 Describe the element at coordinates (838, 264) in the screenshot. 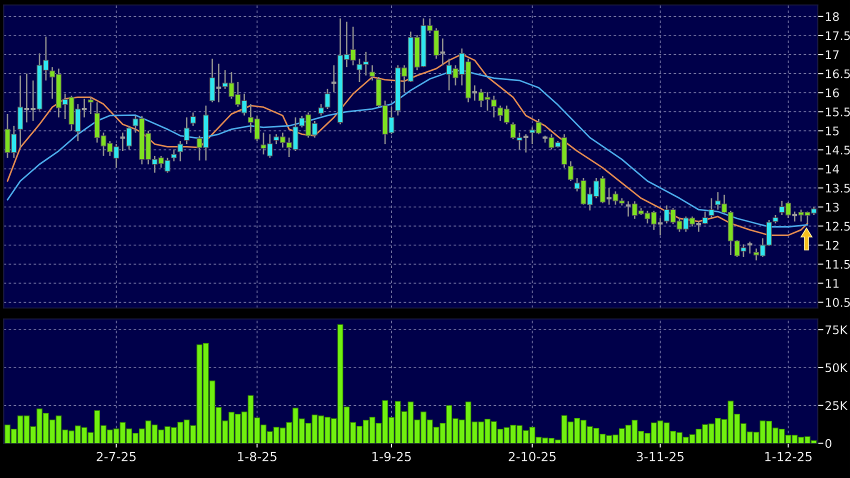

I see `y-tick-label: 11.5` at that location.